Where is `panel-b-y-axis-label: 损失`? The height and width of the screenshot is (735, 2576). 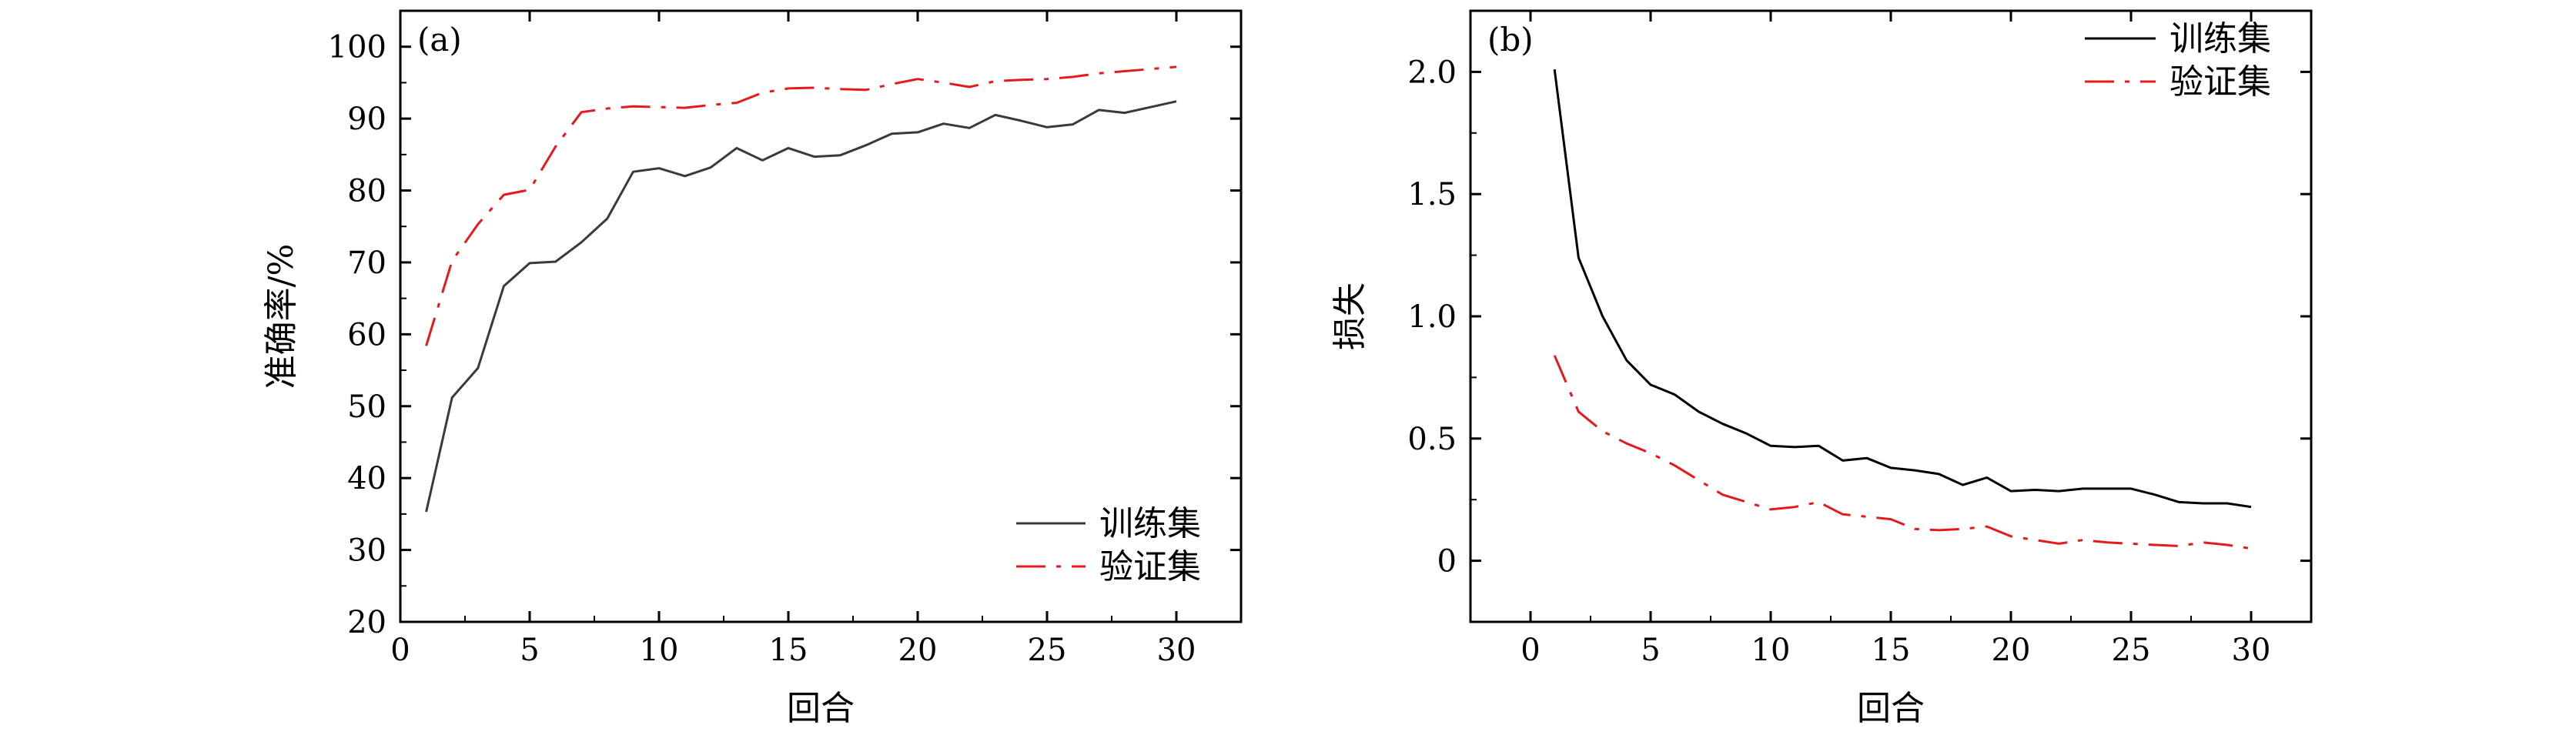
panel-b-y-axis-label: 损失 is located at coordinates (1350, 316).